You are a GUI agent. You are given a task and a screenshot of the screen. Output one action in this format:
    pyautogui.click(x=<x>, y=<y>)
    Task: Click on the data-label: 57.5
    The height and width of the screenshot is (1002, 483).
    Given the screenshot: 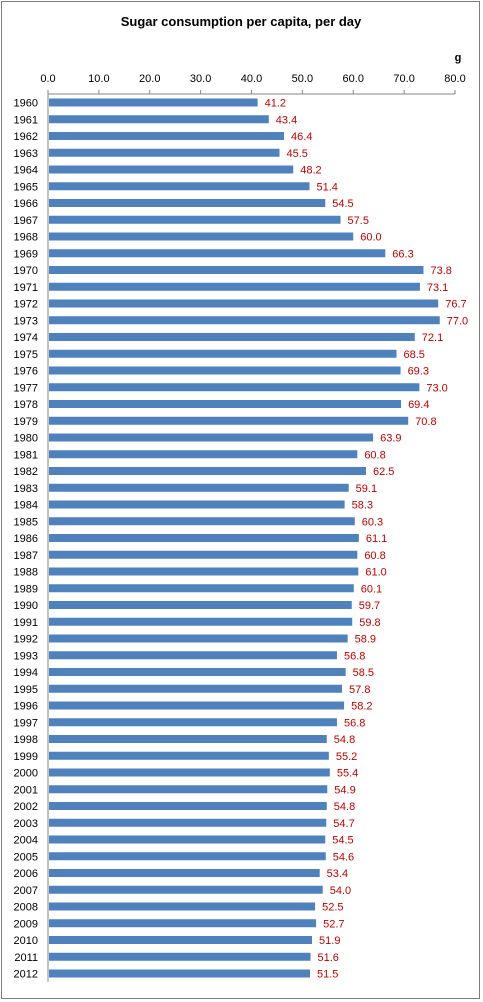 What is the action you would take?
    pyautogui.click(x=358, y=221)
    